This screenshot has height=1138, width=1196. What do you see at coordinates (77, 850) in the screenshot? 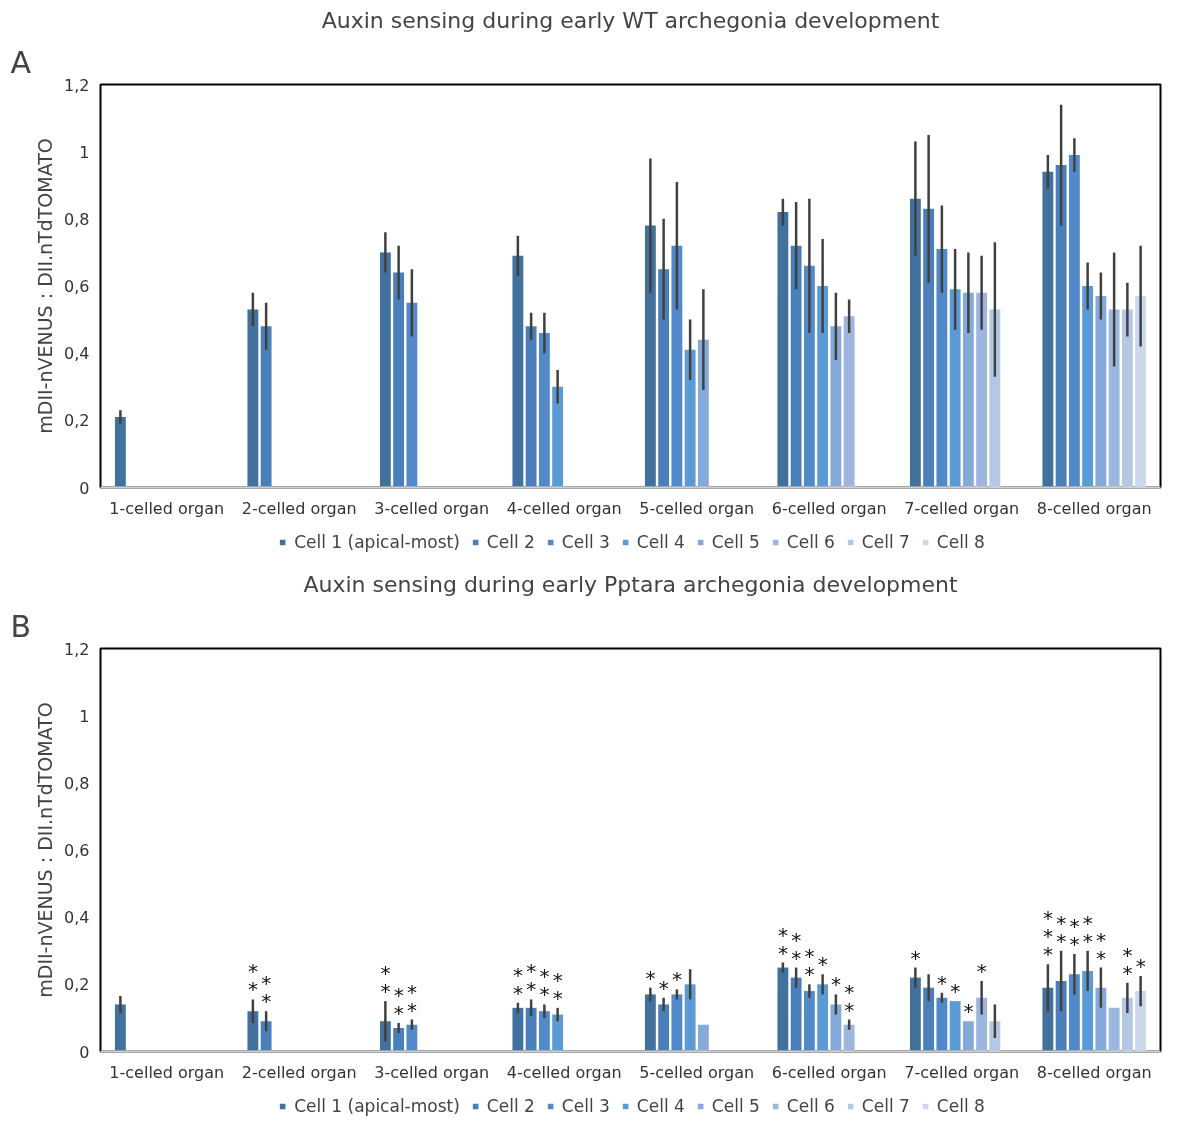
I see `y-tick-label: 0,6` at bounding box center [77, 850].